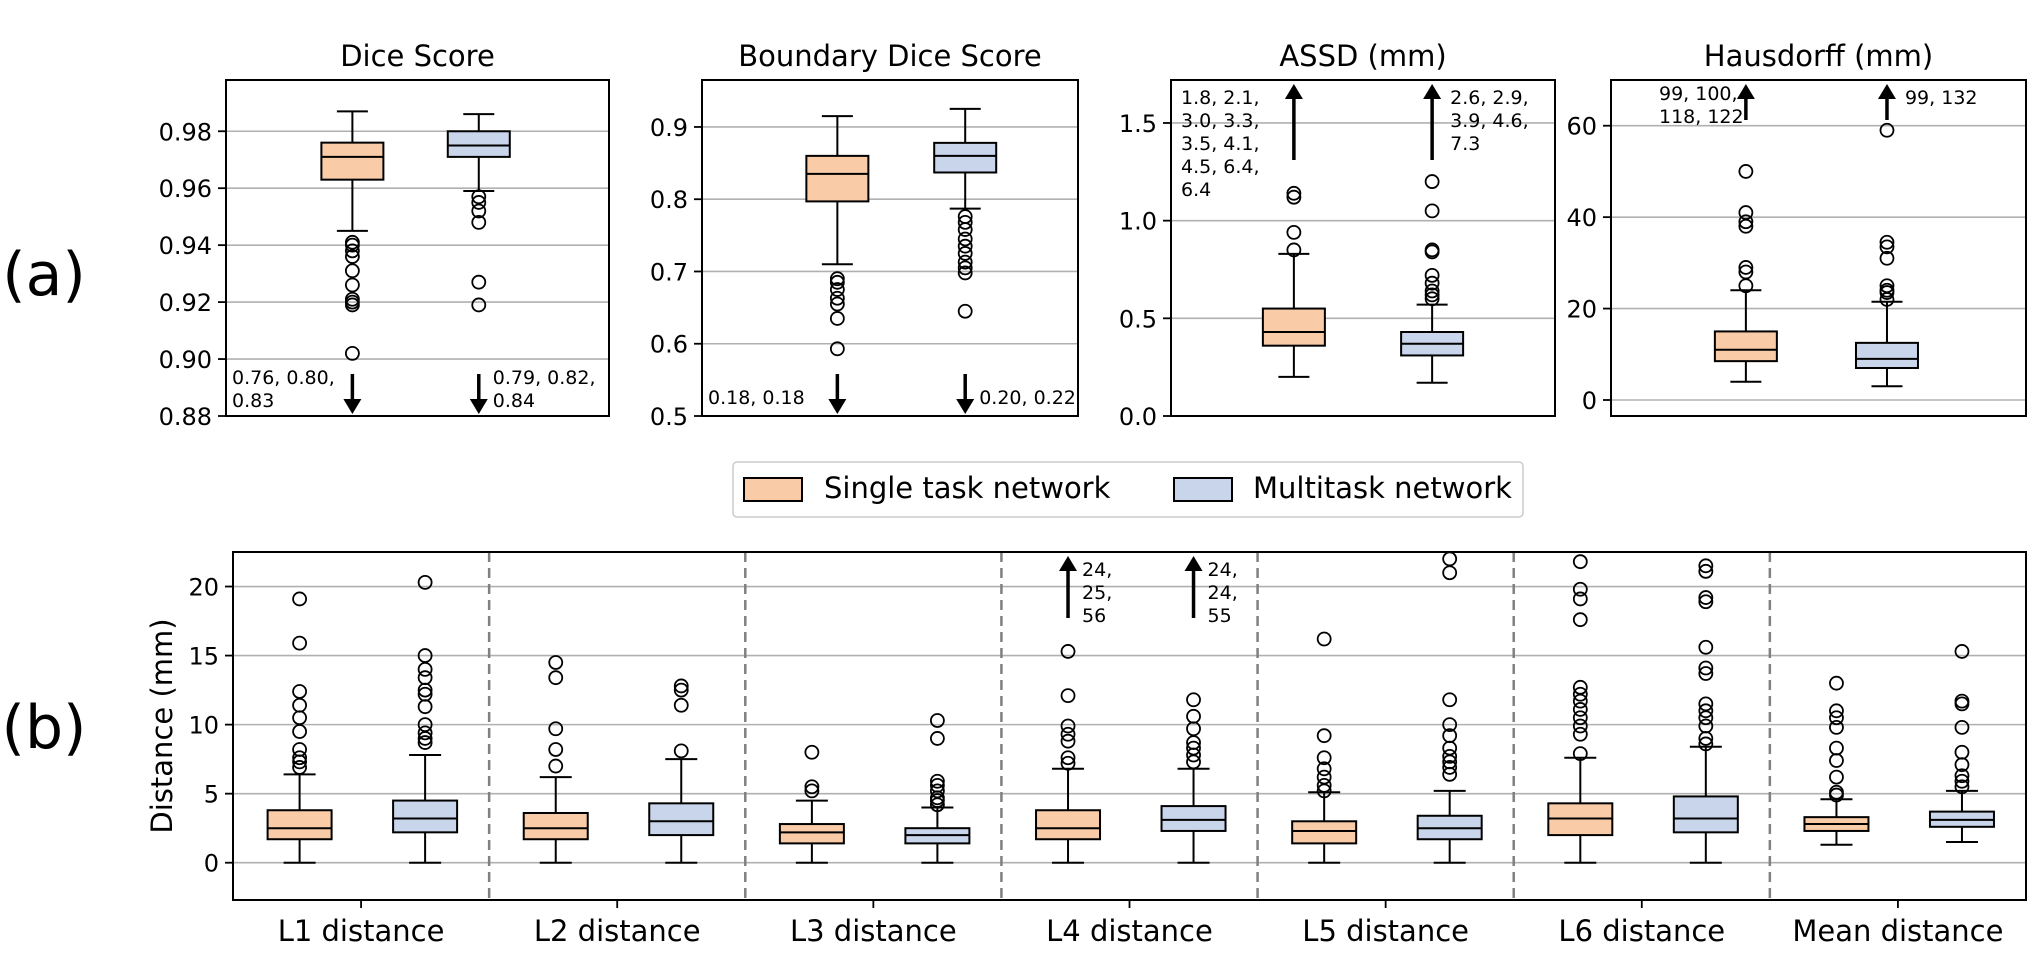  I want to click on y-tick-label-4: 20, so click(203, 588).